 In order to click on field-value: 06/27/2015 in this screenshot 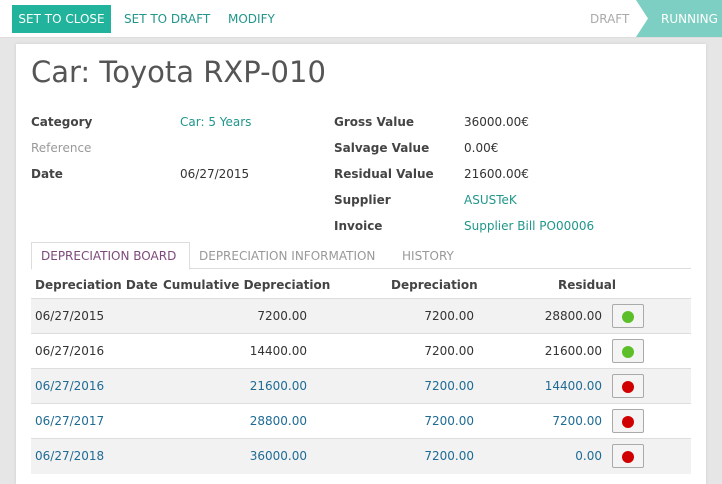, I will do `click(215, 174)`.